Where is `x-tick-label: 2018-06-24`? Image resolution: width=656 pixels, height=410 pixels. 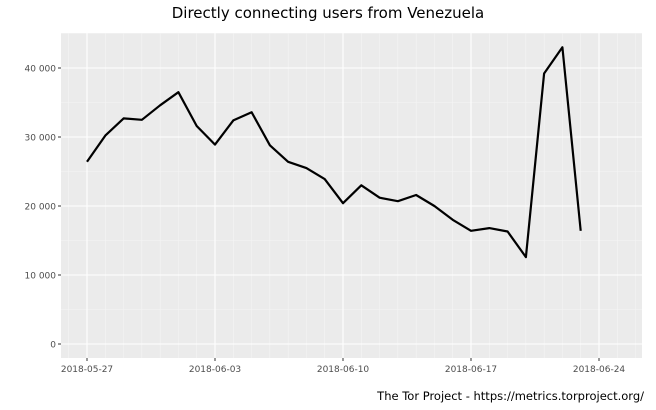 x-tick-label: 2018-06-24 is located at coordinates (599, 370).